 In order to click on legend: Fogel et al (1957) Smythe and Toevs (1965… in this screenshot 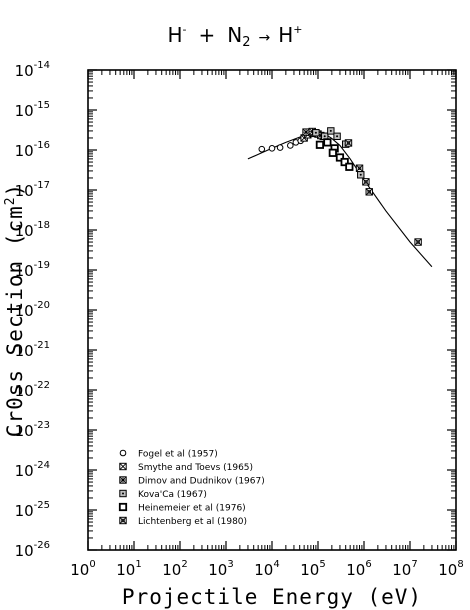, I will do `click(191, 488)`.